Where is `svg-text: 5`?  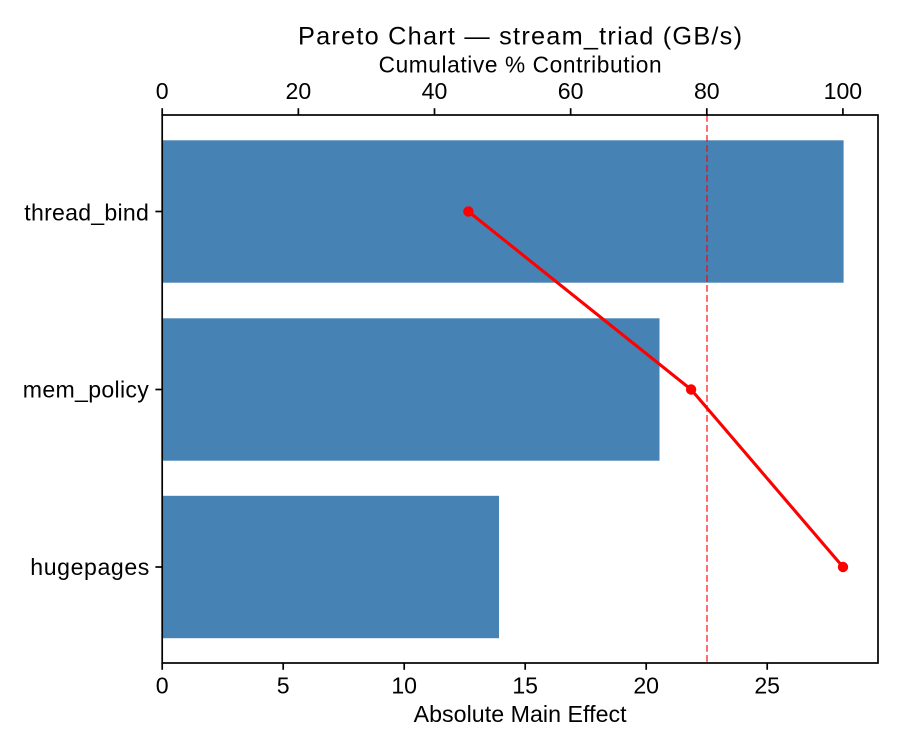
svg-text: 5 is located at coordinates (283, 686).